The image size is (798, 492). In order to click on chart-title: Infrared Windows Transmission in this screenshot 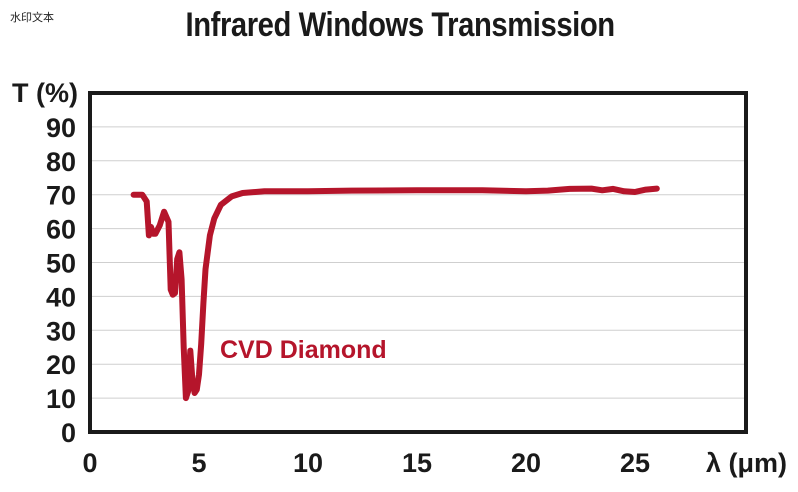, I will do `click(400, 25)`.